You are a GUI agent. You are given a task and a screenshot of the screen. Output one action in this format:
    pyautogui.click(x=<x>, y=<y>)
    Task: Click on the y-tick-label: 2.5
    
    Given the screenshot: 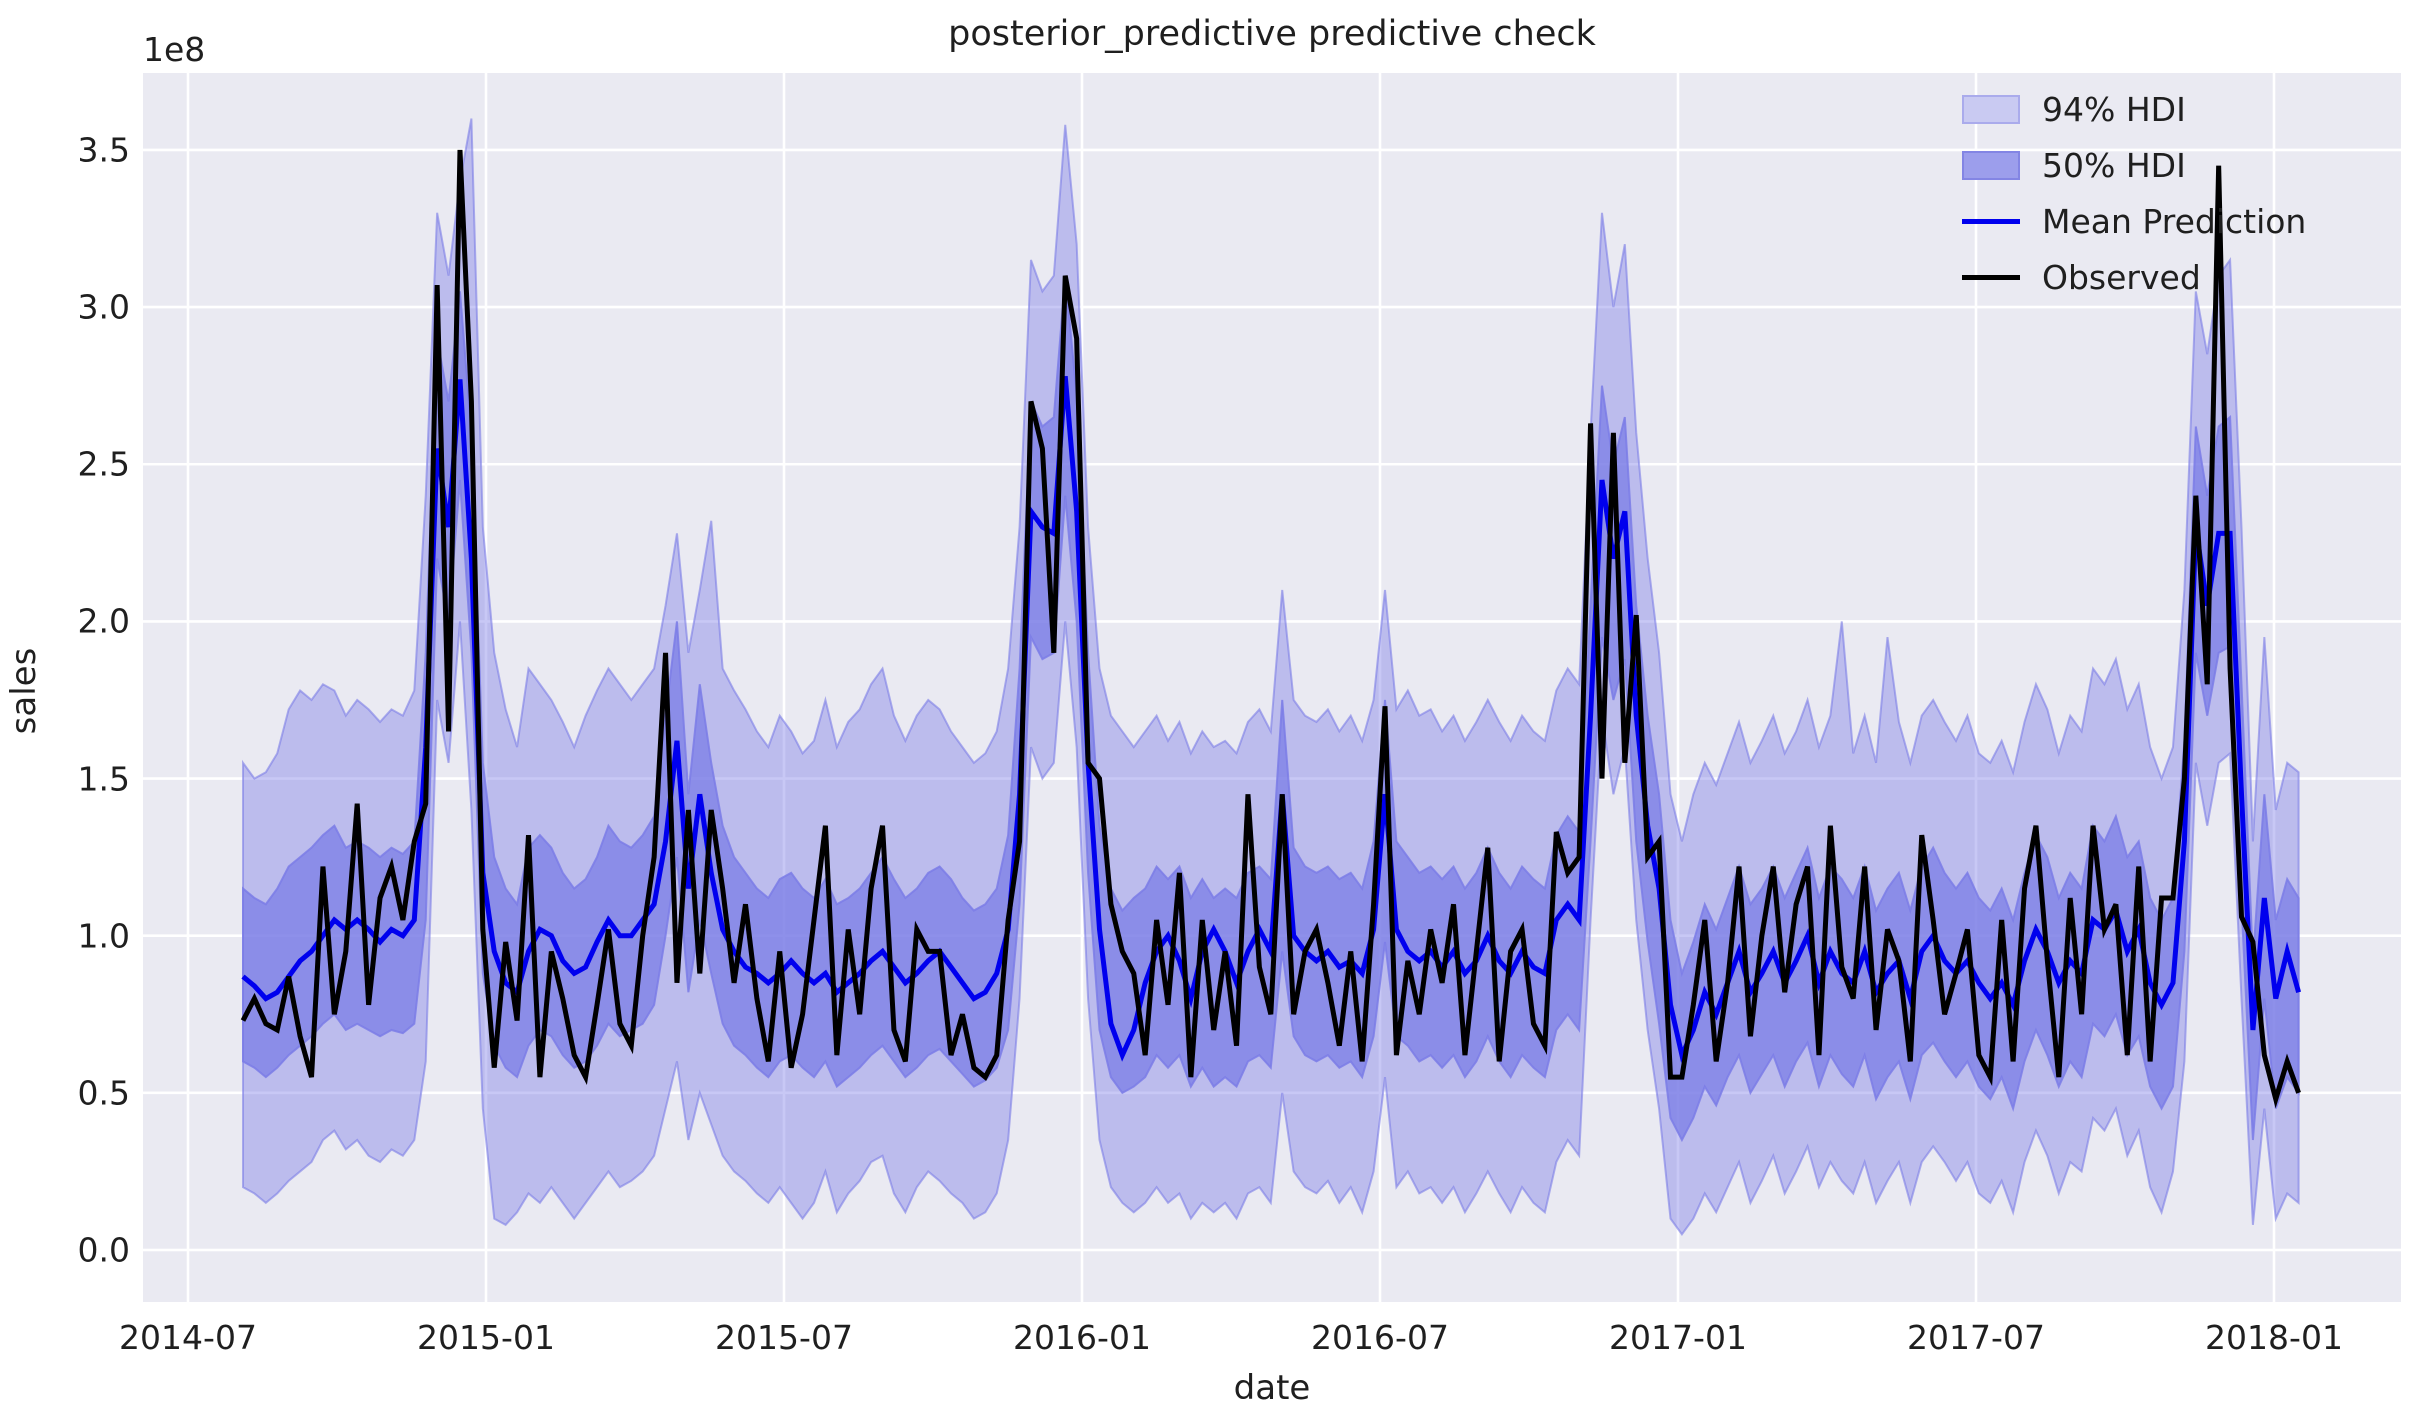 What is the action you would take?
    pyautogui.click(x=103, y=464)
    